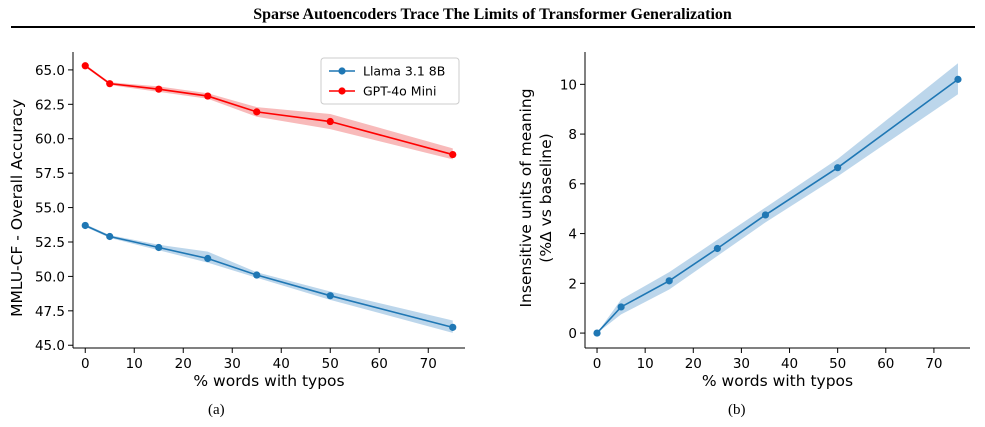  What do you see at coordinates (526, 197) in the screenshot?
I see `y-axis-label: Insensitive units of meaning` at bounding box center [526, 197].